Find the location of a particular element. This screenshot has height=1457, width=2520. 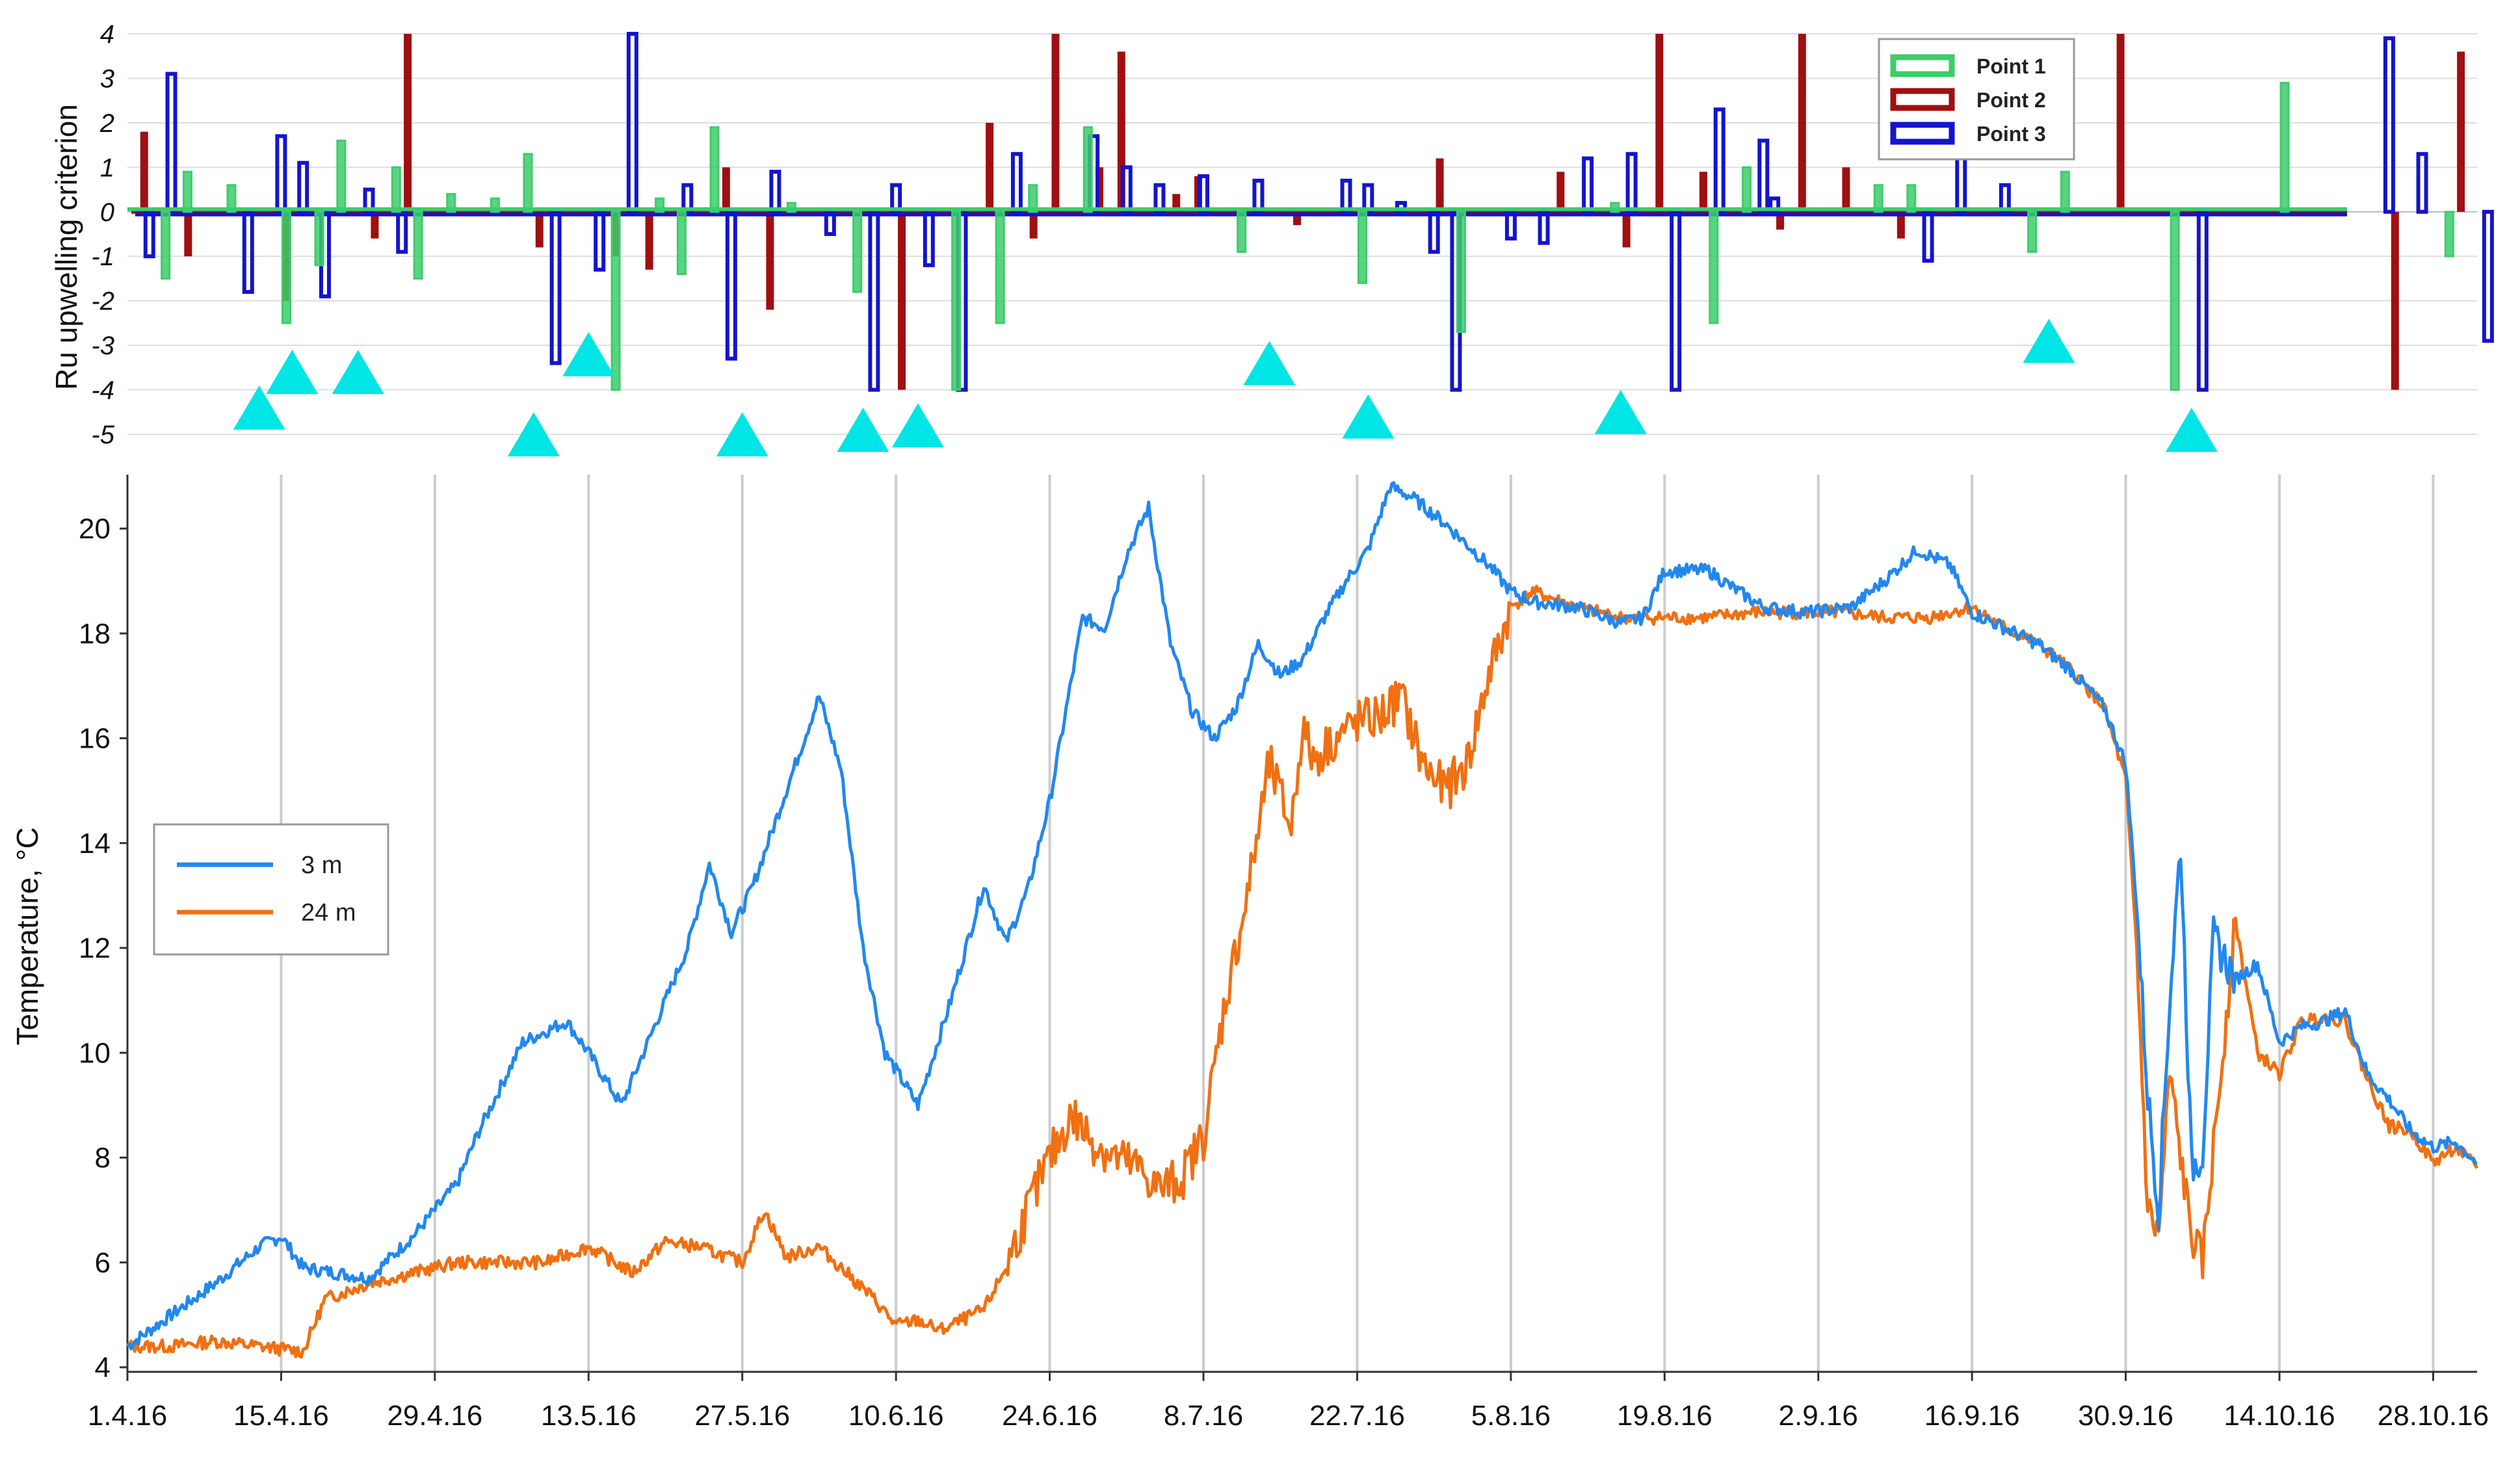

x-tick-label: 22.7.16 is located at coordinates (1357, 1416).